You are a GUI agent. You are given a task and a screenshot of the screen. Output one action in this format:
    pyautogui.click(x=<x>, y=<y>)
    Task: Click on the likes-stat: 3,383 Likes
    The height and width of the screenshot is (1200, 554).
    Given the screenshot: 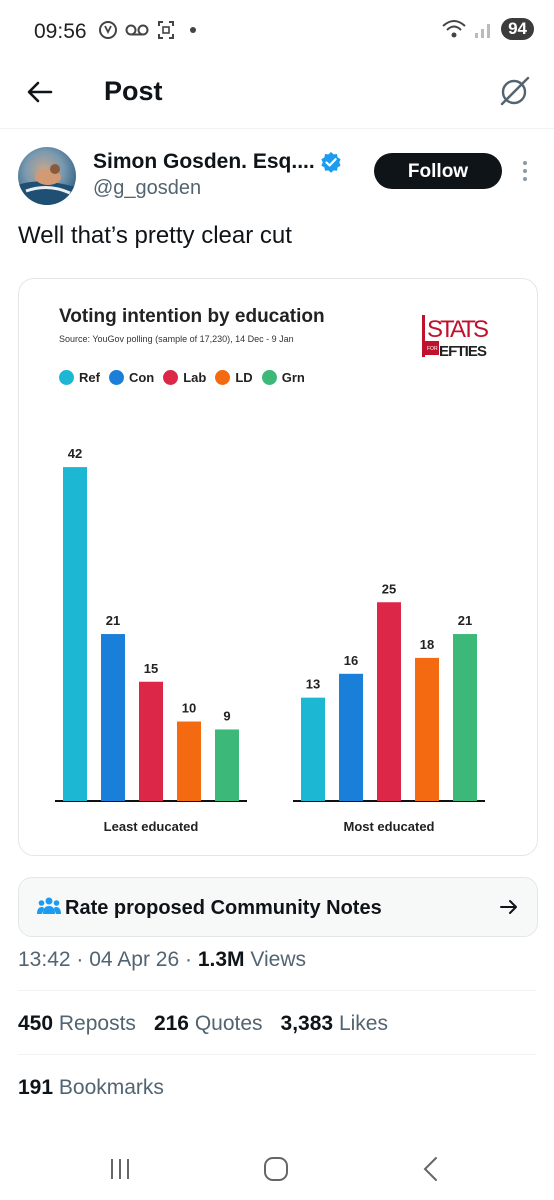 What is the action you would take?
    pyautogui.click(x=334, y=1024)
    